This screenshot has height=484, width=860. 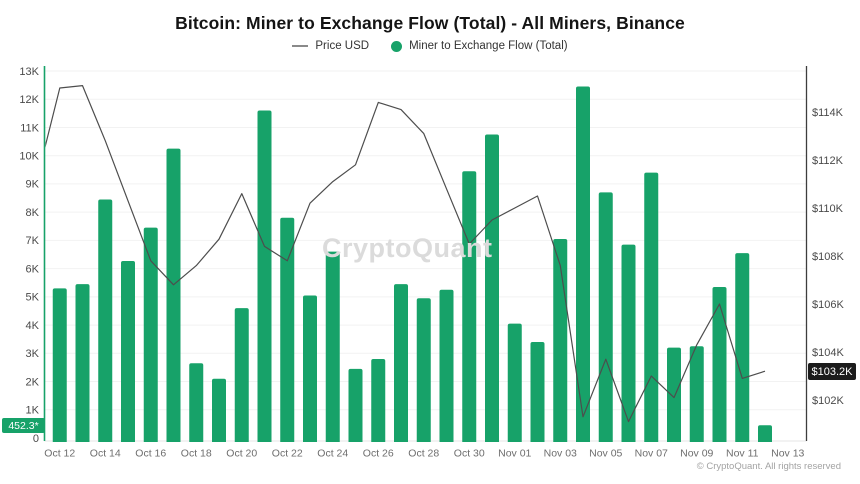 I want to click on flow-latest-value-badge: 452.3*, so click(x=23, y=425).